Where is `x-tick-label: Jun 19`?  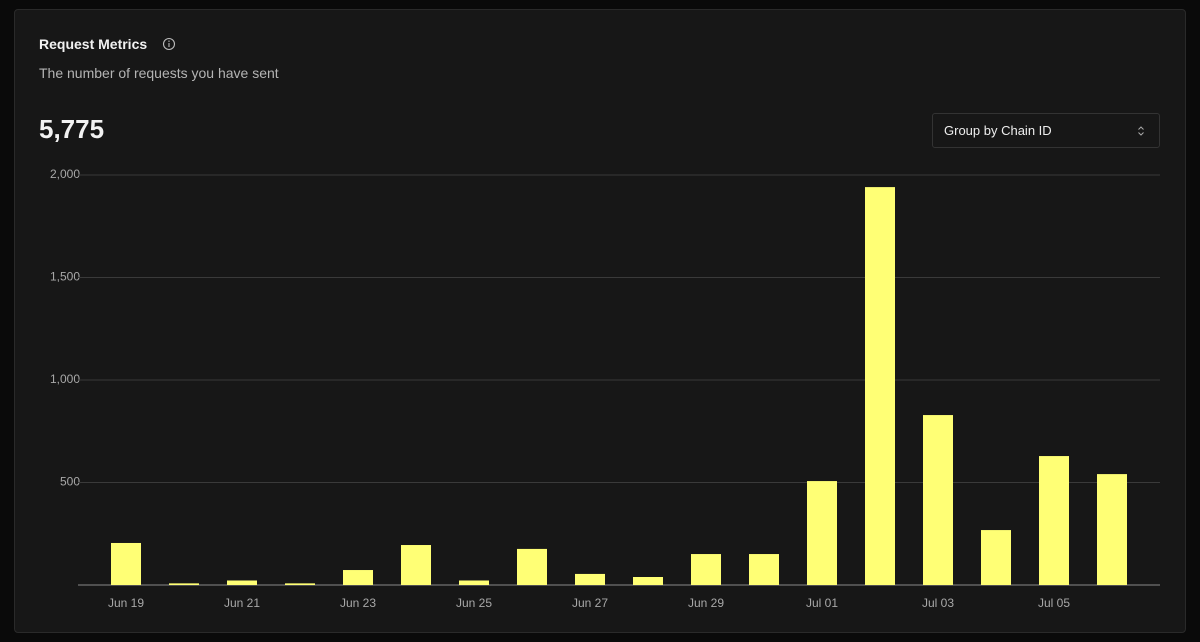 x-tick-label: Jun 19 is located at coordinates (126, 603).